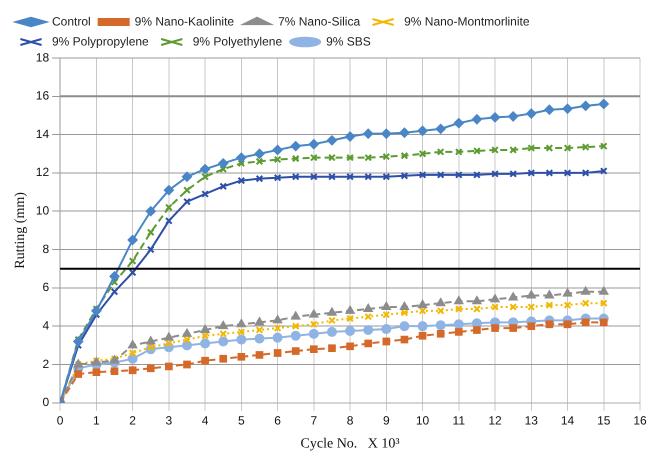 The height and width of the screenshot is (464, 660). What do you see at coordinates (43, 172) in the screenshot?
I see `y-tick-label: 12` at bounding box center [43, 172].